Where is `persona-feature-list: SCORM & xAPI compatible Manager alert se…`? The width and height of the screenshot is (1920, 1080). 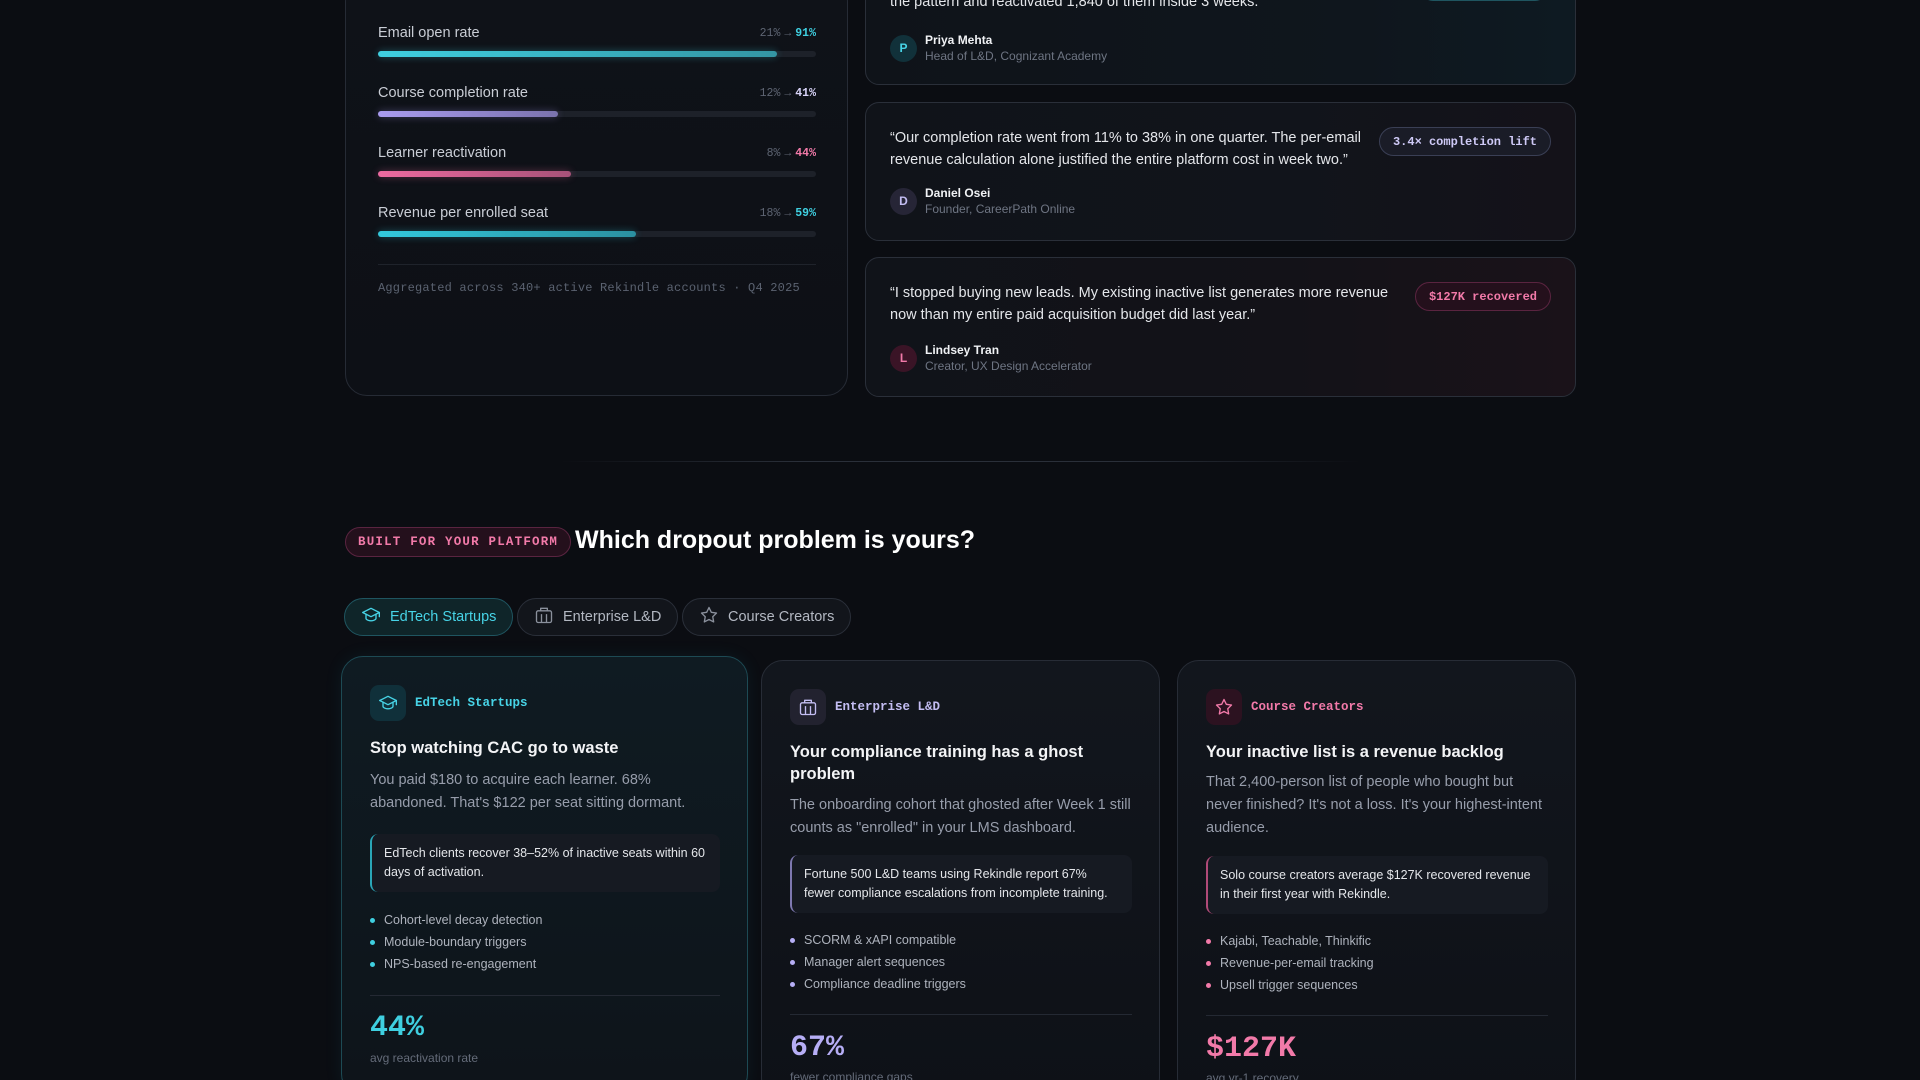
persona-feature-list: SCORM & xAPI compatible Manager alert se… is located at coordinates (878, 962).